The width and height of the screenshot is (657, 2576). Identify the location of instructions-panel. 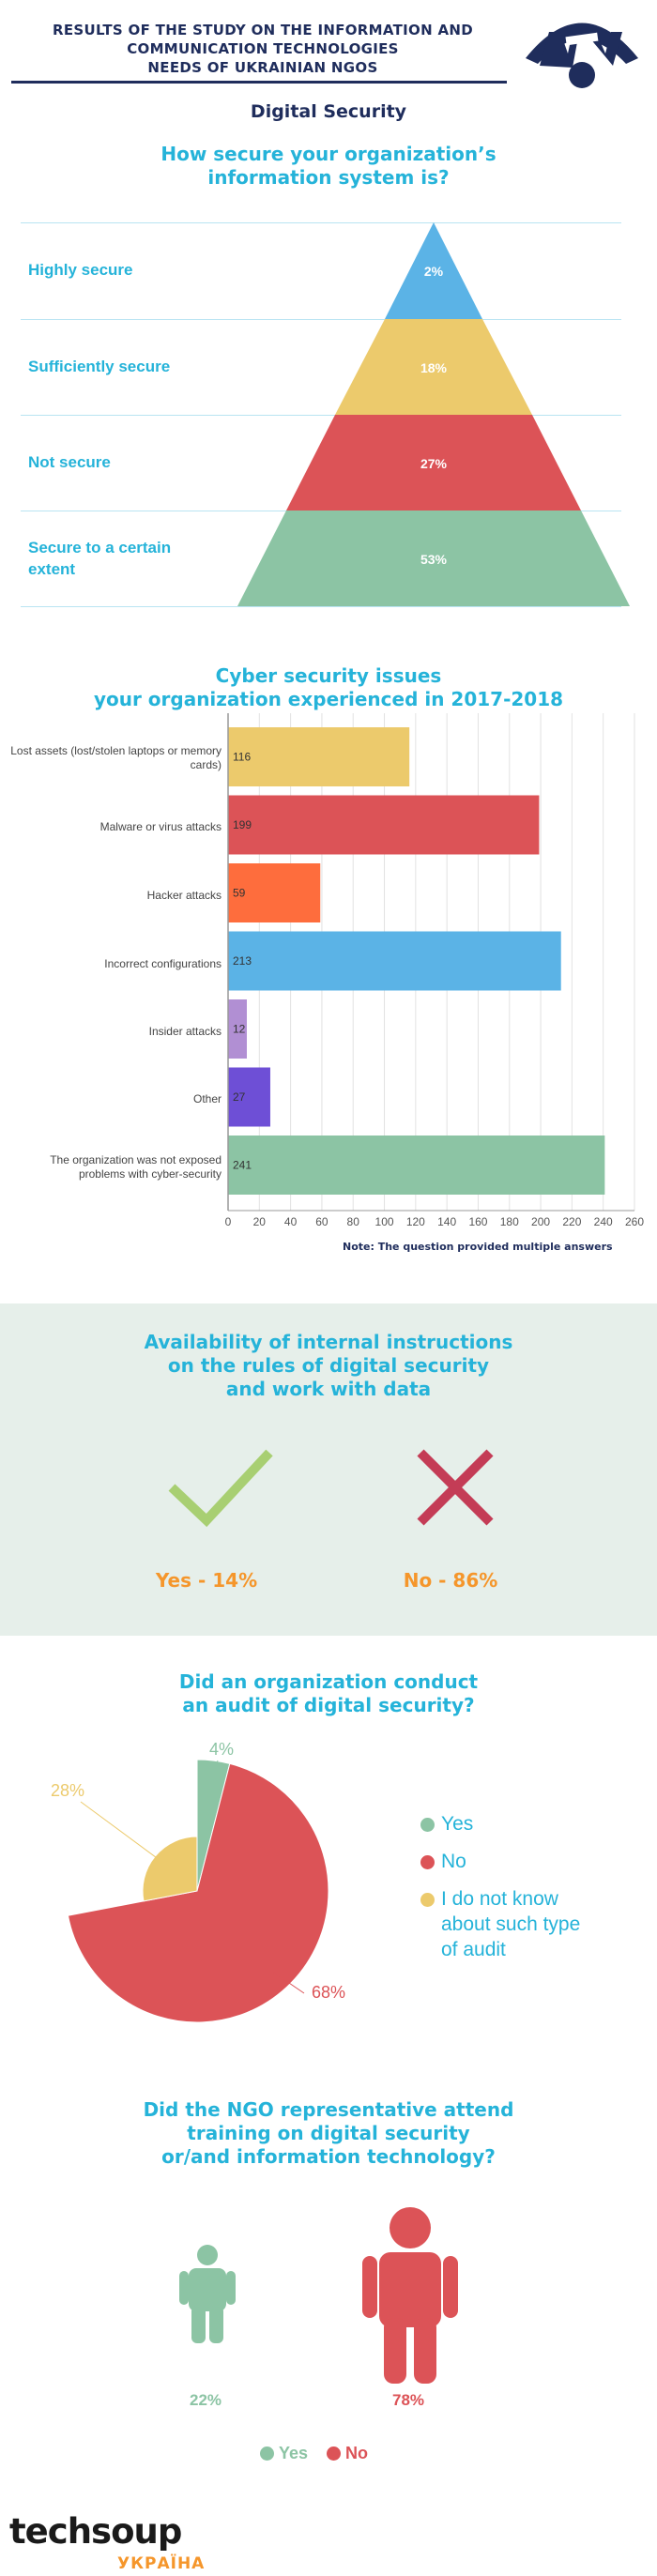
(328, 1469).